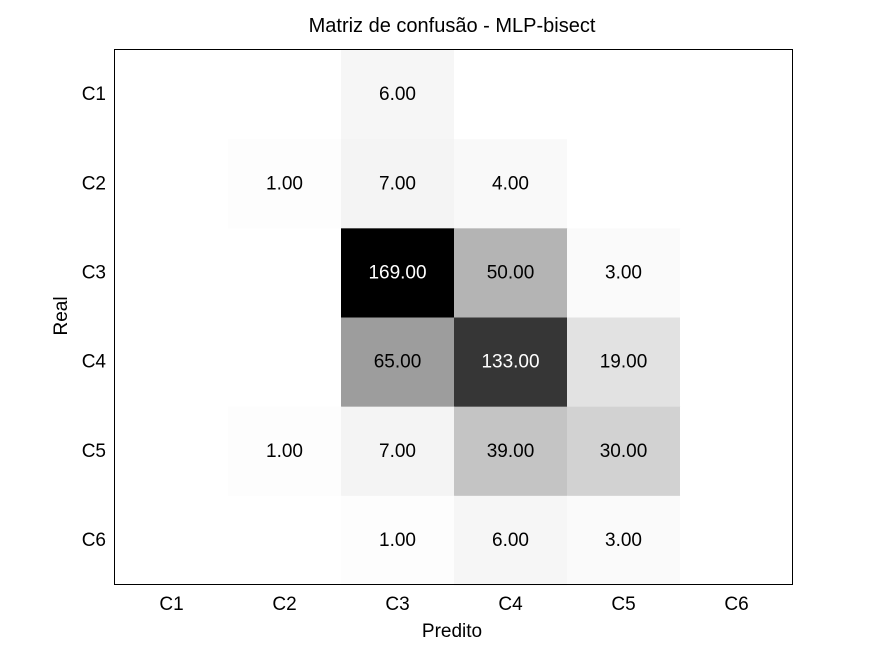  I want to click on y-tick-label-C1: C1, so click(94, 94).